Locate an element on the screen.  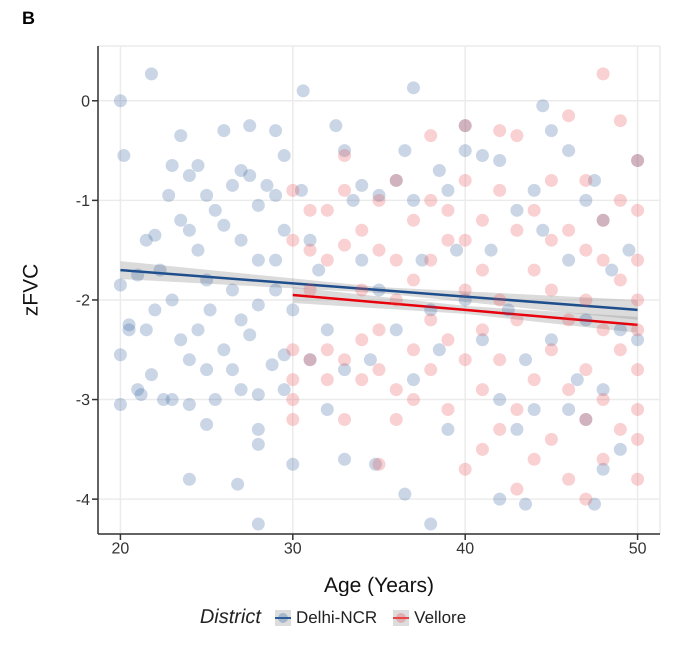
chart-title: B is located at coordinates (28, 19).